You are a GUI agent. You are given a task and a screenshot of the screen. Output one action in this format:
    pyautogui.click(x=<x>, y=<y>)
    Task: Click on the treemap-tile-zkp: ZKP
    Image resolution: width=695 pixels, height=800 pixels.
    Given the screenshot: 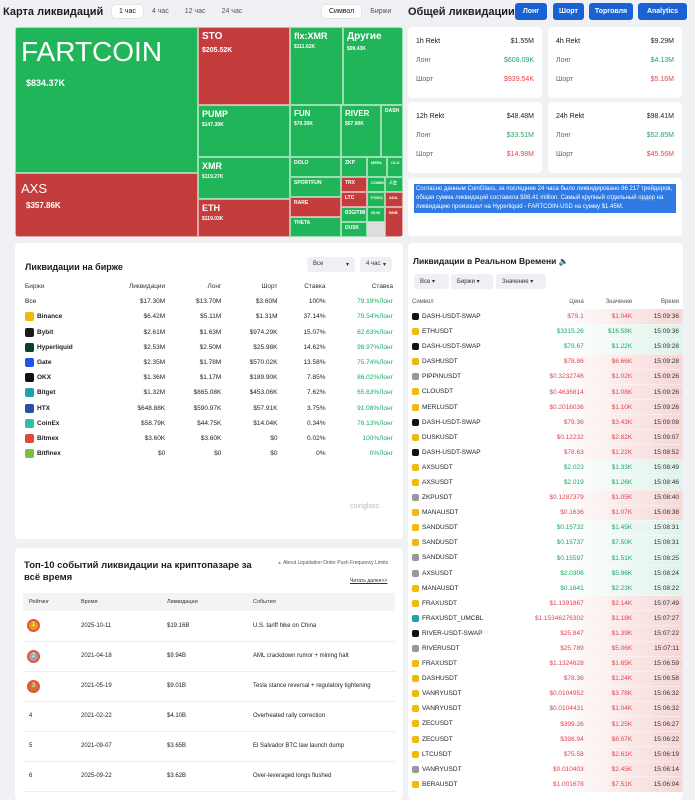 What is the action you would take?
    pyautogui.click(x=354, y=167)
    